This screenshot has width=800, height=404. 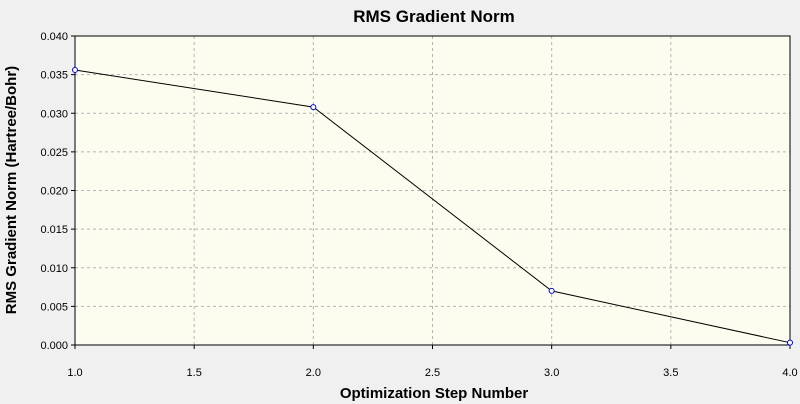 I want to click on x-tick-label: 2.0, so click(x=313, y=373).